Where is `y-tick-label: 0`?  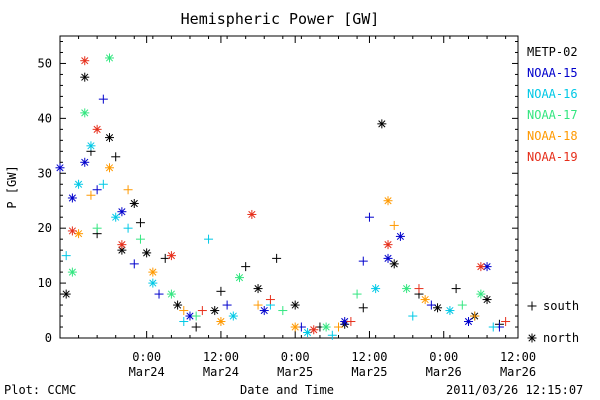 y-tick-label: 0 is located at coordinates (48, 338).